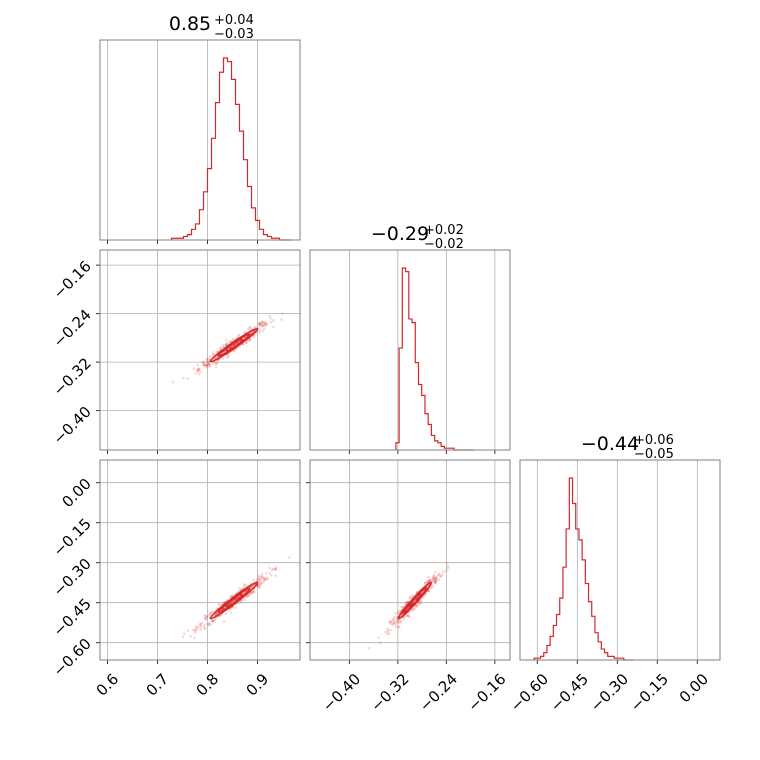 Image resolution: width=760 pixels, height=760 pixels. Describe the element at coordinates (620, 560) in the screenshot. I see `histogram-frame` at that location.